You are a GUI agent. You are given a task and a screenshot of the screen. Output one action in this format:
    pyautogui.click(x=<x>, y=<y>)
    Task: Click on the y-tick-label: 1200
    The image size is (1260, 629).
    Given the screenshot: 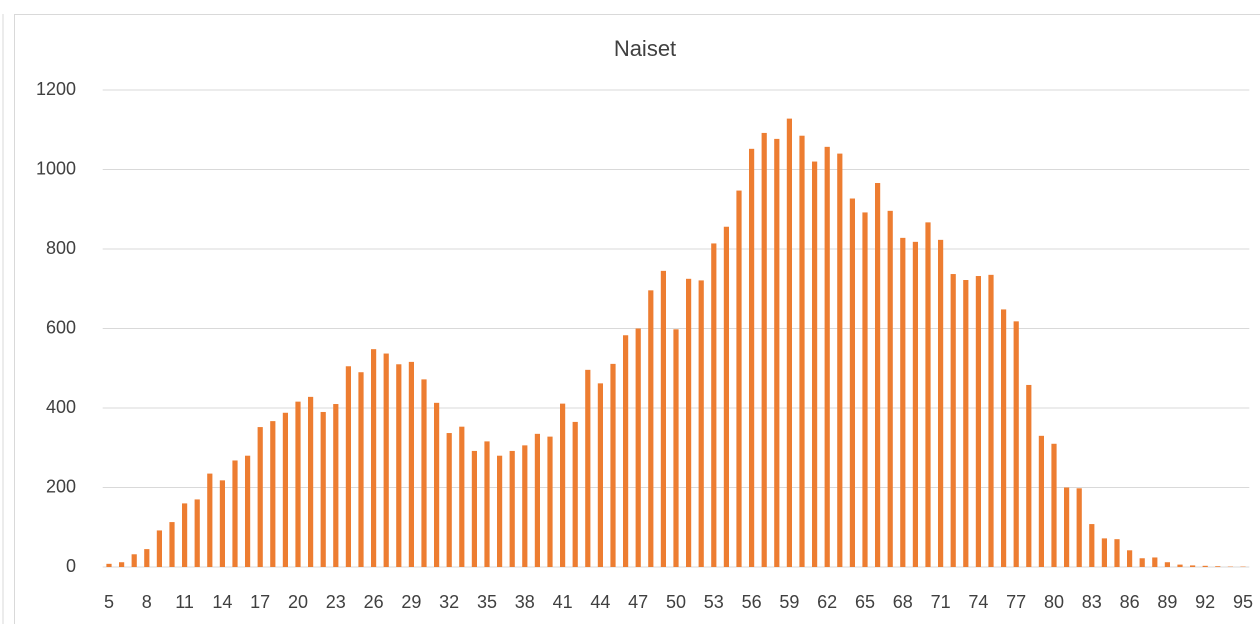 What is the action you would take?
    pyautogui.click(x=56, y=89)
    